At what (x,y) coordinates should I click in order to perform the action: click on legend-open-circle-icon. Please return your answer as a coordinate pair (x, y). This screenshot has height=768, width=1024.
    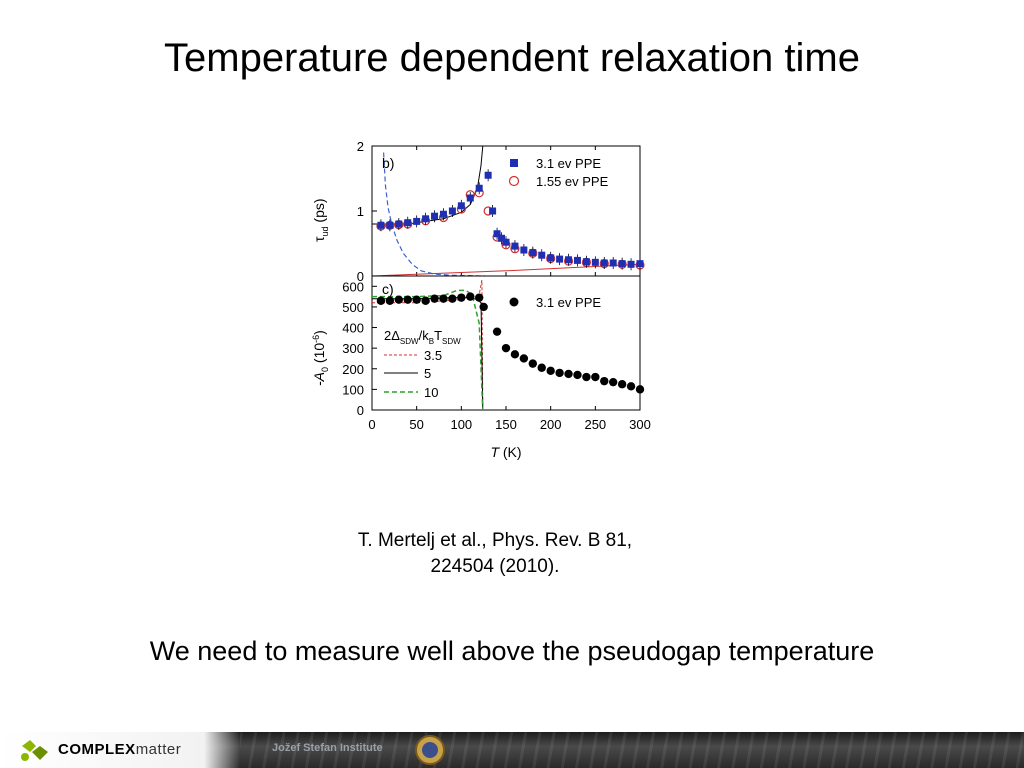
    Looking at the image, I should click on (514, 181).